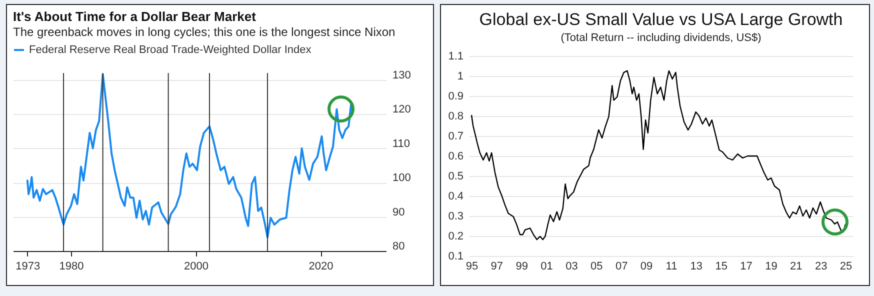 The width and height of the screenshot is (874, 296). What do you see at coordinates (456, 176) in the screenshot?
I see `y-tick-label: 0.5` at bounding box center [456, 176].